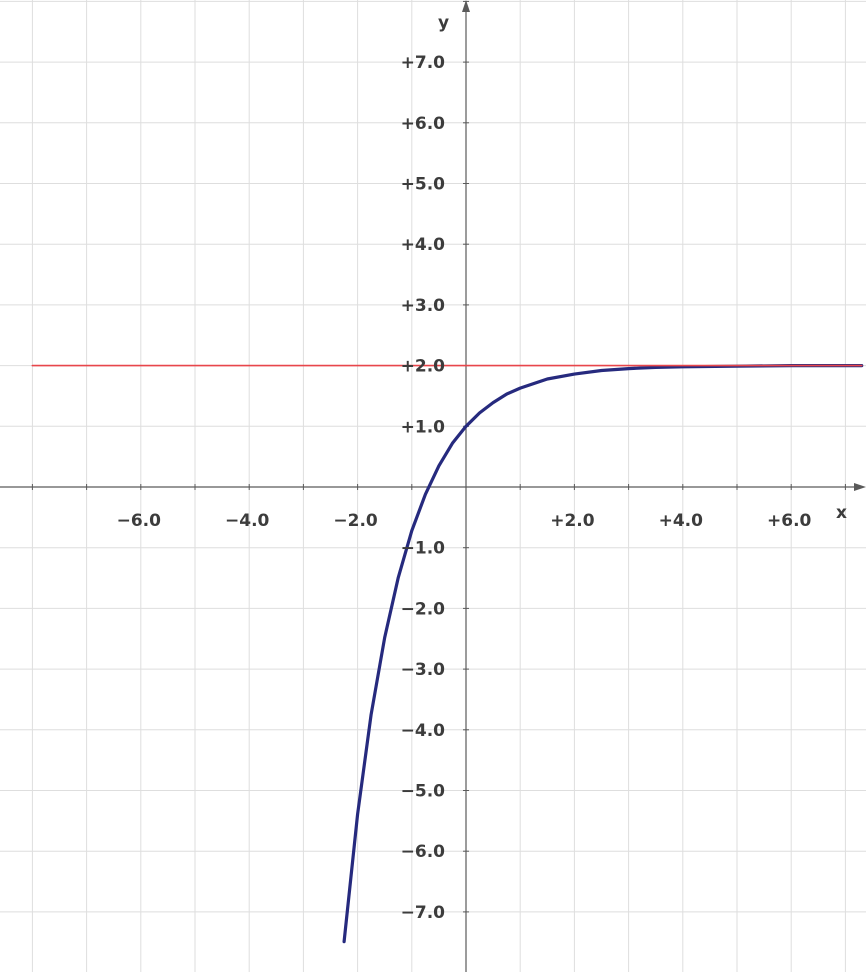 This screenshot has width=866, height=972. Describe the element at coordinates (423, 670) in the screenshot. I see `y-tick-label: −3.0` at that location.